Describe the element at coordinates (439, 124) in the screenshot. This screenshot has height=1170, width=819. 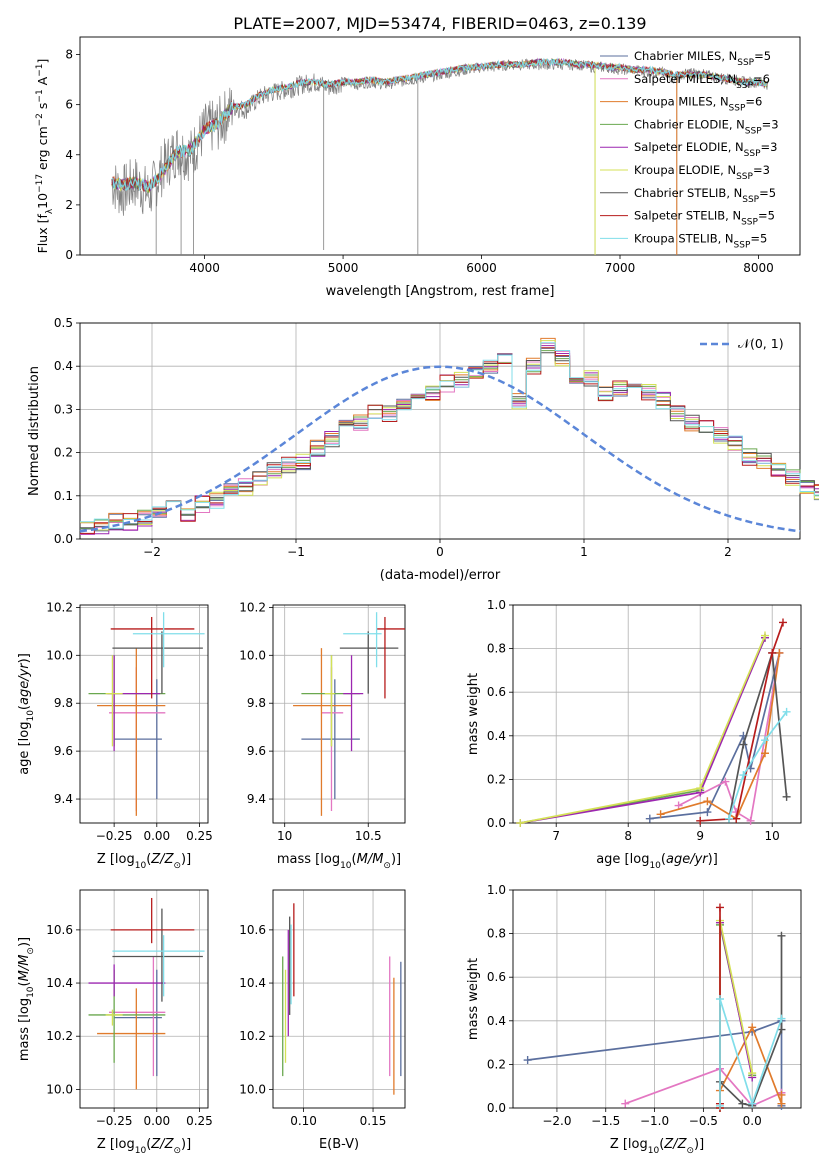
I see `model-spectrum-line` at that location.